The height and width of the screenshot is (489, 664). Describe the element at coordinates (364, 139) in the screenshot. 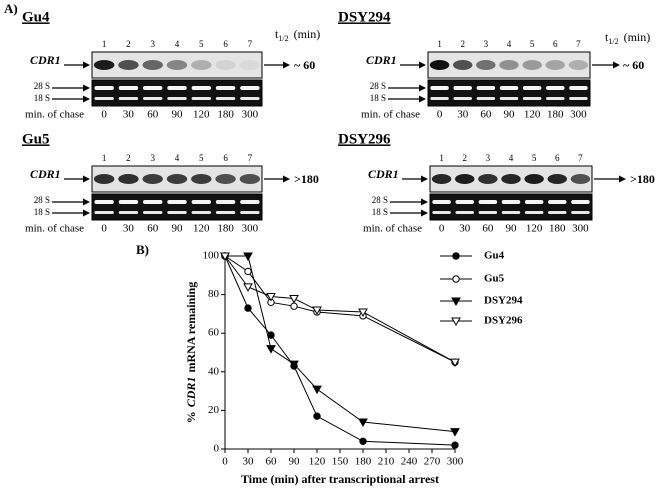

I see `blot-title: DSY296` at that location.